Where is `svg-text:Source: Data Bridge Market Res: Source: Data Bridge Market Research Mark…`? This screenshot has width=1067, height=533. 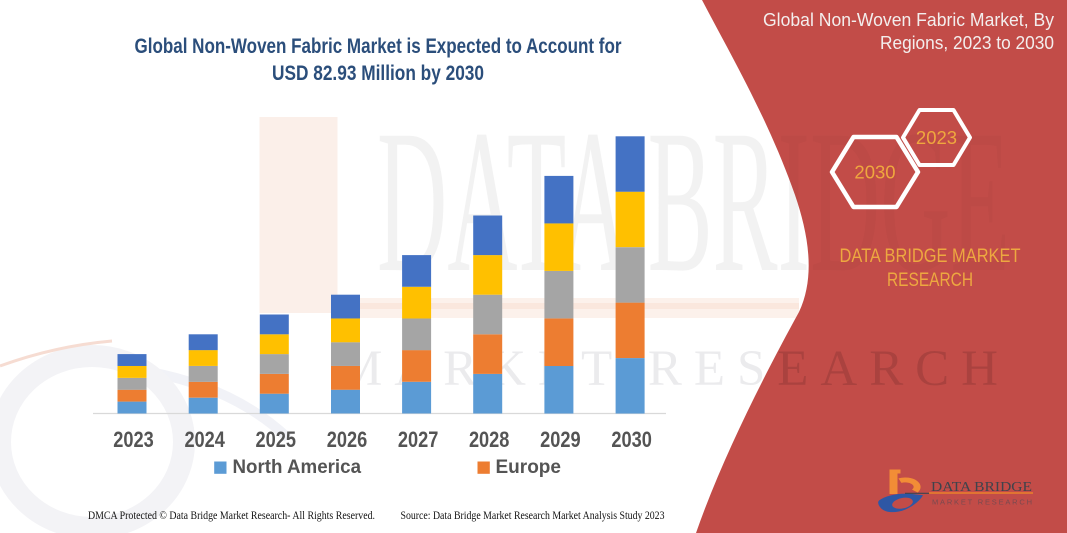 svg-text:Source: Data Bridge Market Res: Source: Data Bridge Market Research Mark… is located at coordinates (533, 515).